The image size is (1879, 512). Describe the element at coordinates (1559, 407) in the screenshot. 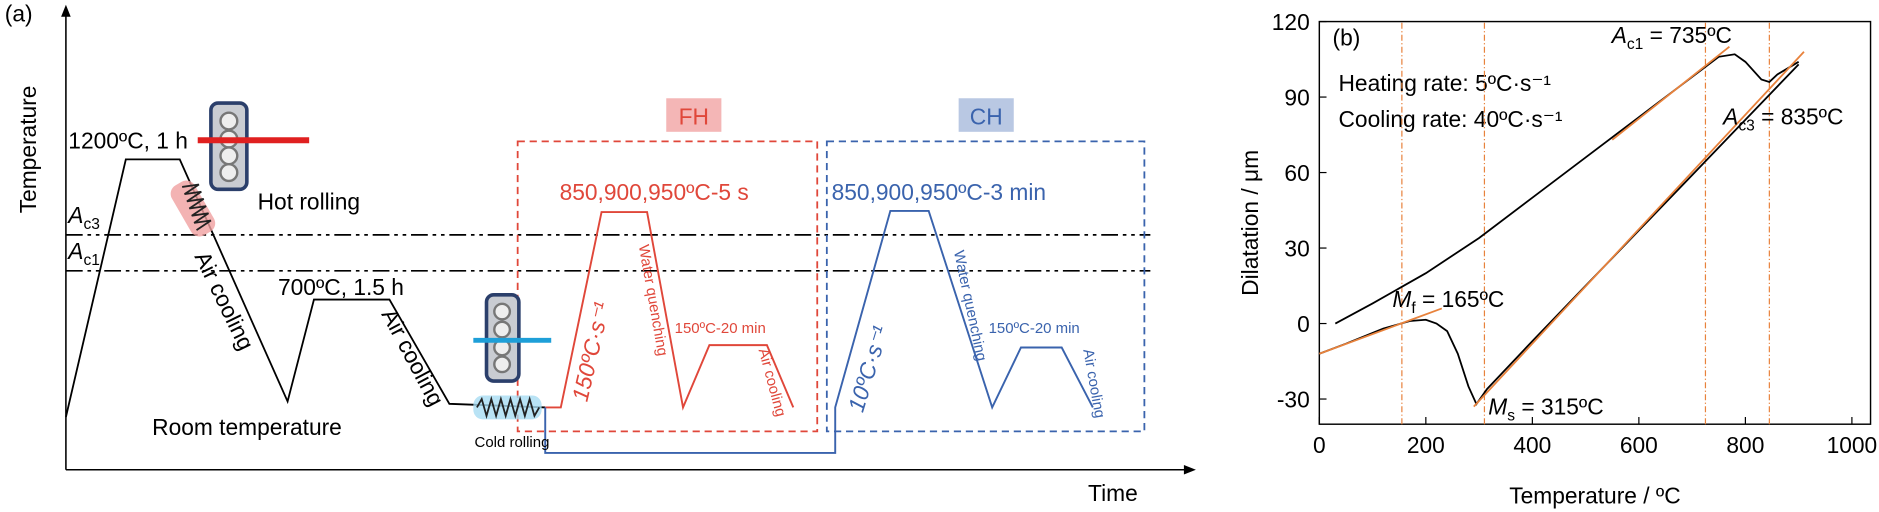

I see `text: = 315ºC` at that location.